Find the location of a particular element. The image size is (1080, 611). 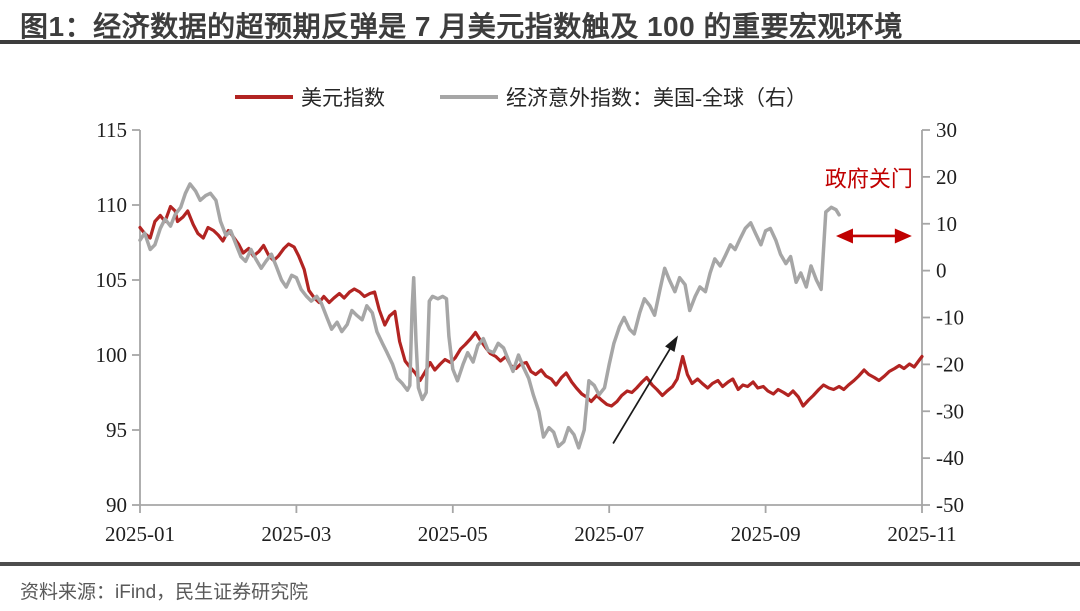

y-right-tick-label: 20 is located at coordinates (946, 177).